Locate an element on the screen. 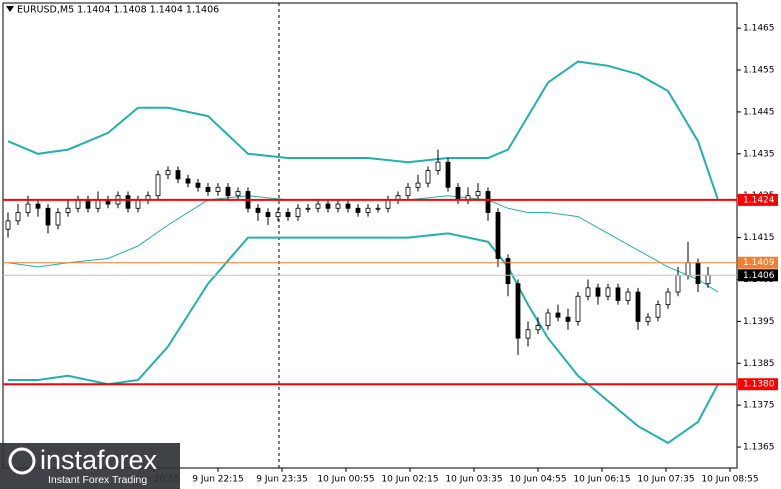 The height and width of the screenshot is (489, 781). x-tick-label: 10 Jun 06:15 is located at coordinates (601, 480).